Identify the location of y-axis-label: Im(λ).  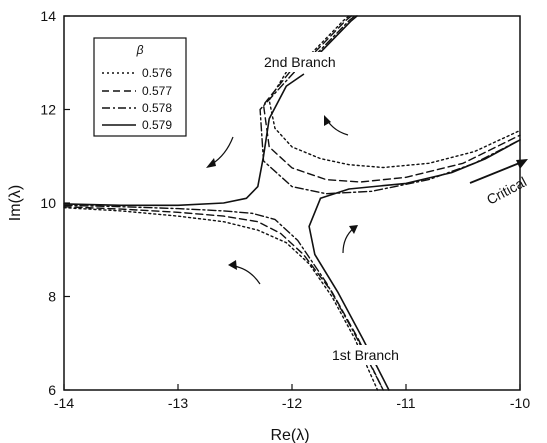
(15, 203).